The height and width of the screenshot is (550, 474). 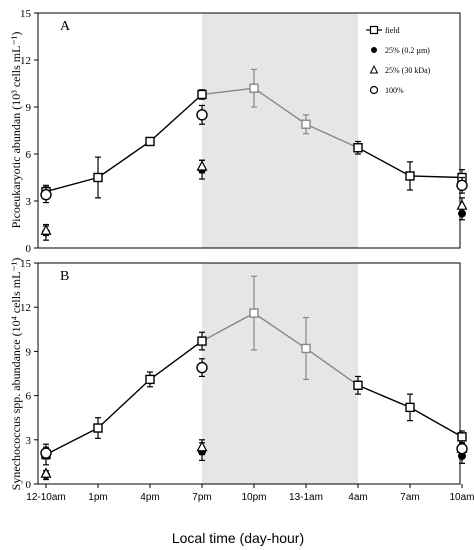 I want to click on x-tick-label: 12-10am, so click(x=45, y=497).